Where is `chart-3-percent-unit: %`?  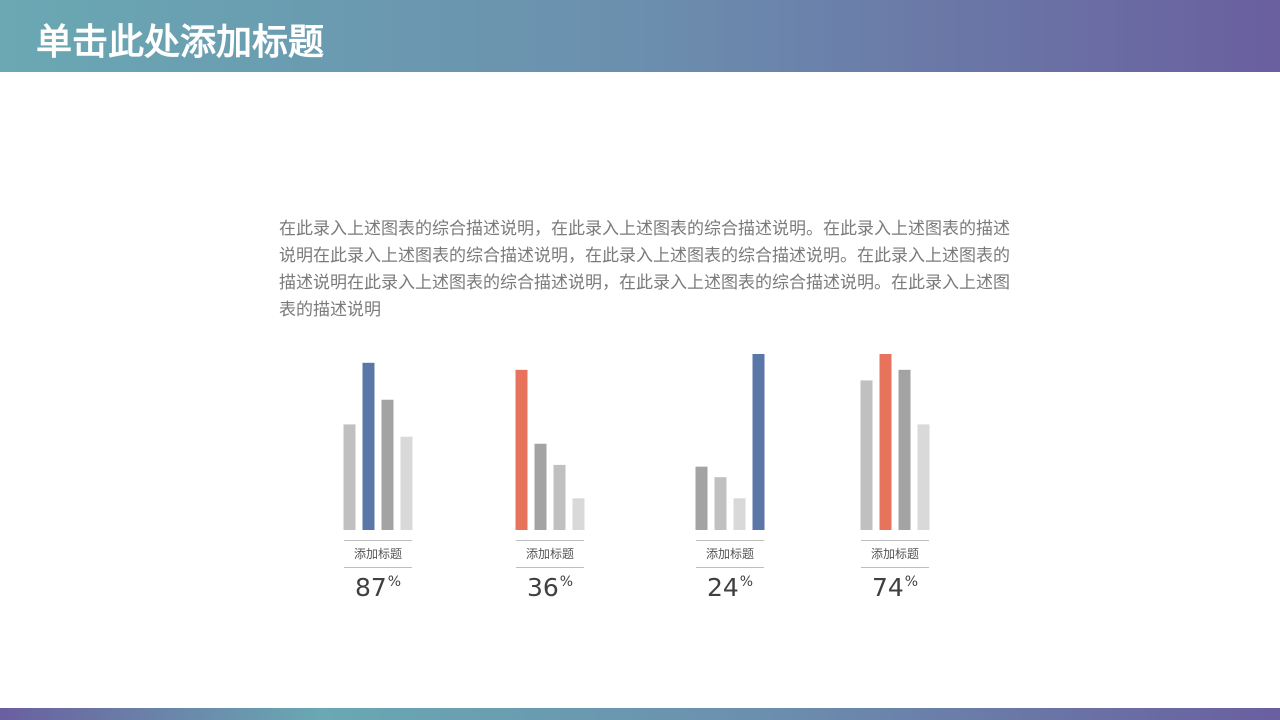 chart-3-percent-unit: % is located at coordinates (746, 582).